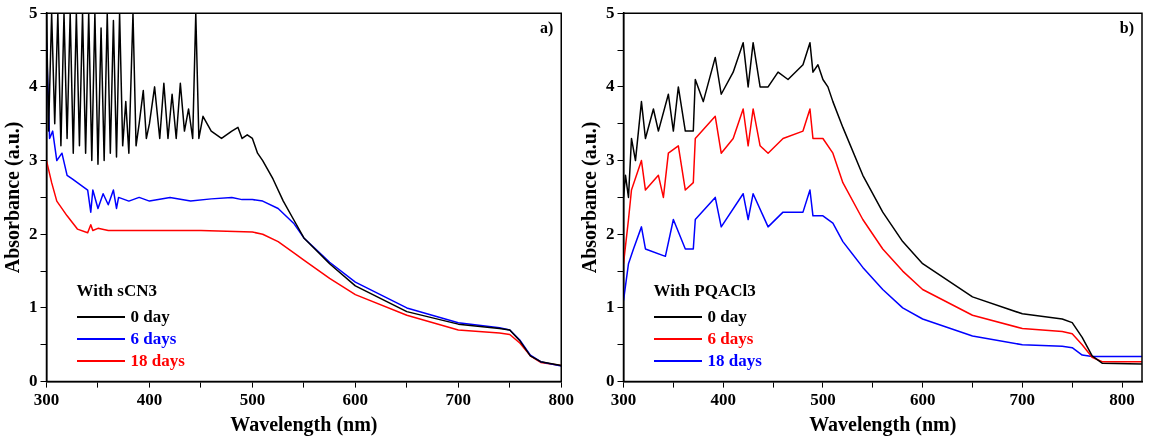  I want to click on legend-title: With sCN3, so click(117, 290).